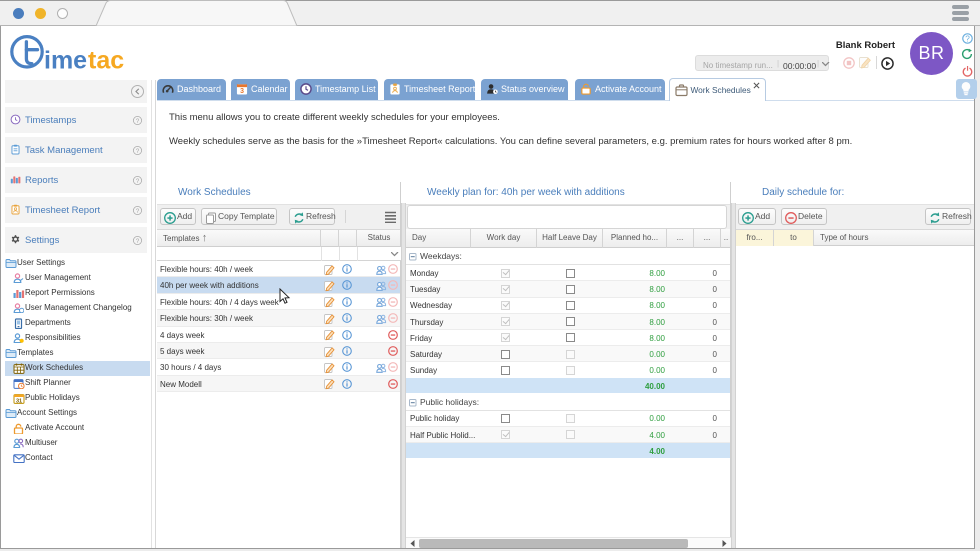 The height and width of the screenshot is (551, 980). Describe the element at coordinates (242, 91) in the screenshot. I see `svg-text: 3` at that location.